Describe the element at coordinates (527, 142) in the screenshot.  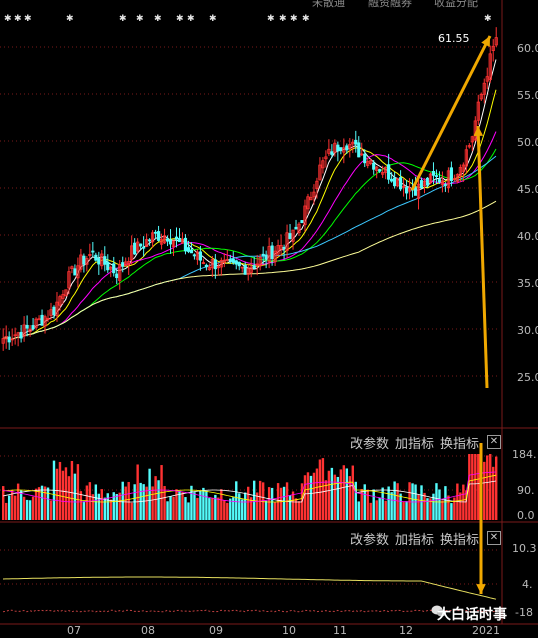
I see `price-tick: 50.0` at that location.